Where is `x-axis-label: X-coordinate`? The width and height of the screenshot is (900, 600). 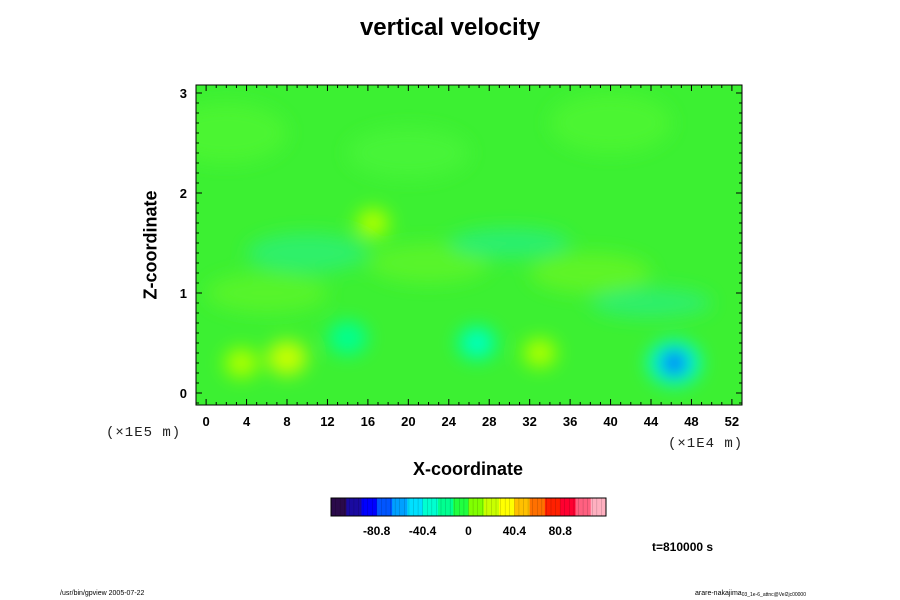 x-axis-label: X-coordinate is located at coordinates (467, 469).